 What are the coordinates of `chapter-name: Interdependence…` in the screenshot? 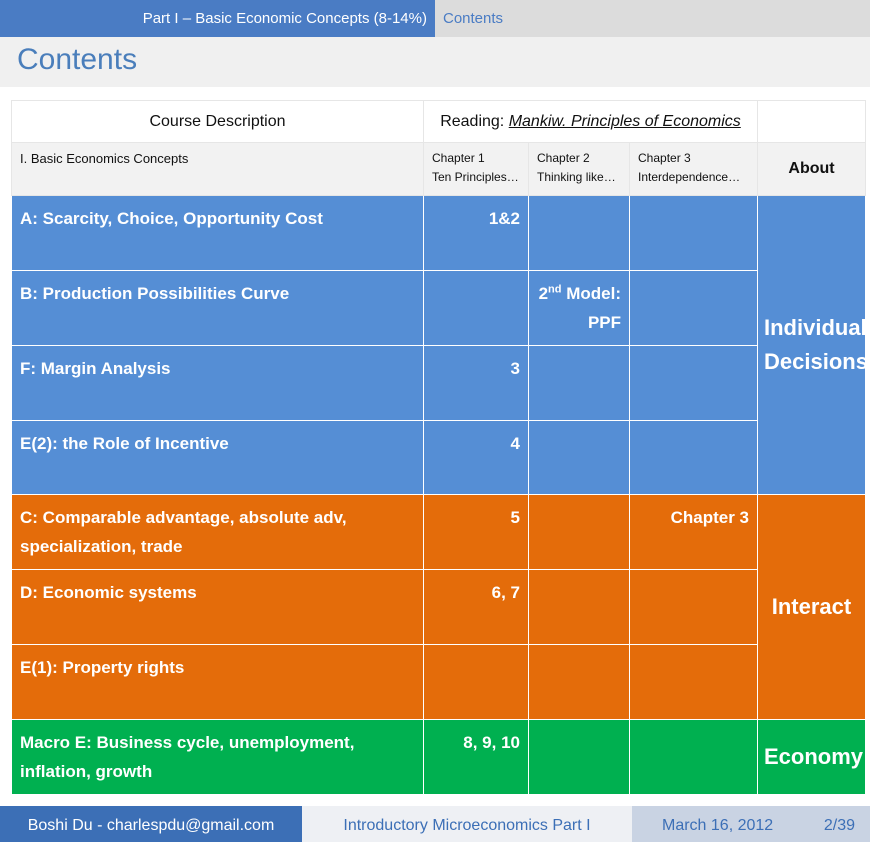 It's located at (689, 177).